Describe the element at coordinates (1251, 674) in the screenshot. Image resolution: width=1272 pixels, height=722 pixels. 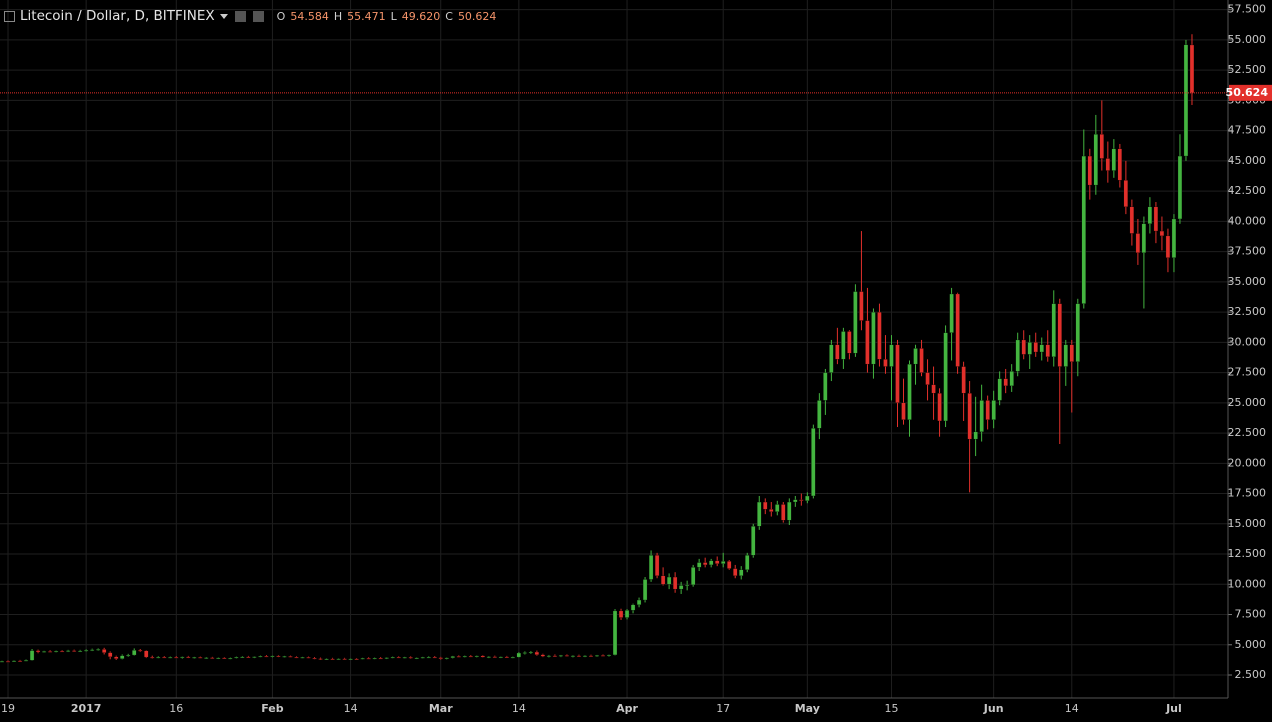
I see `y-tick-label: 2.500` at that location.